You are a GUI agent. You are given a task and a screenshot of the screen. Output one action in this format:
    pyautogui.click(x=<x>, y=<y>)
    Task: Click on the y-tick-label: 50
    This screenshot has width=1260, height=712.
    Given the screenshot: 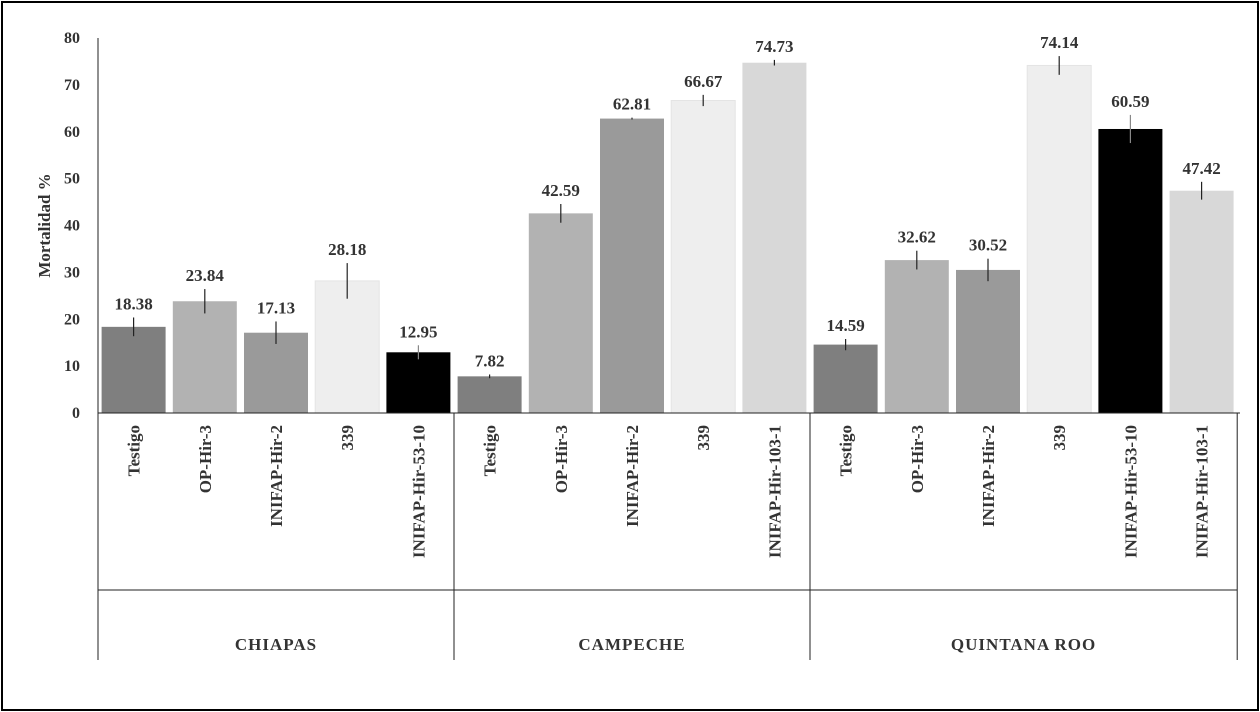 What is the action you would take?
    pyautogui.click(x=72, y=179)
    